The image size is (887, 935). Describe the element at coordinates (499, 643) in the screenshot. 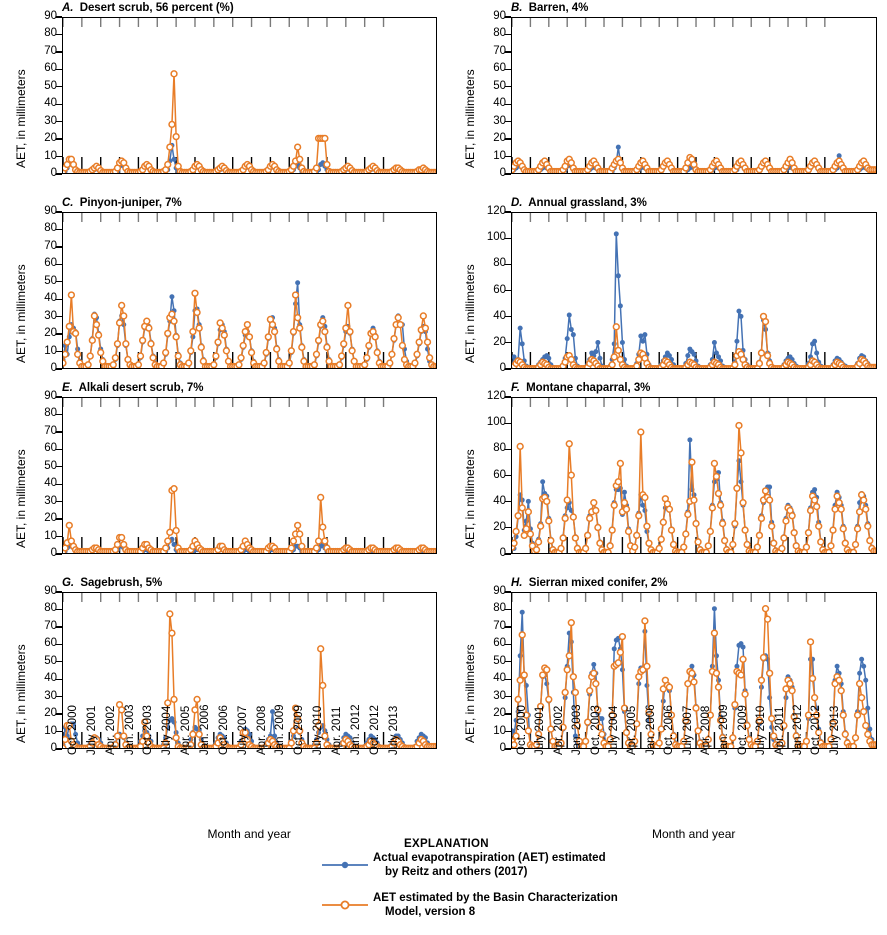

I see `y-tick-label-h-60: 60` at that location.